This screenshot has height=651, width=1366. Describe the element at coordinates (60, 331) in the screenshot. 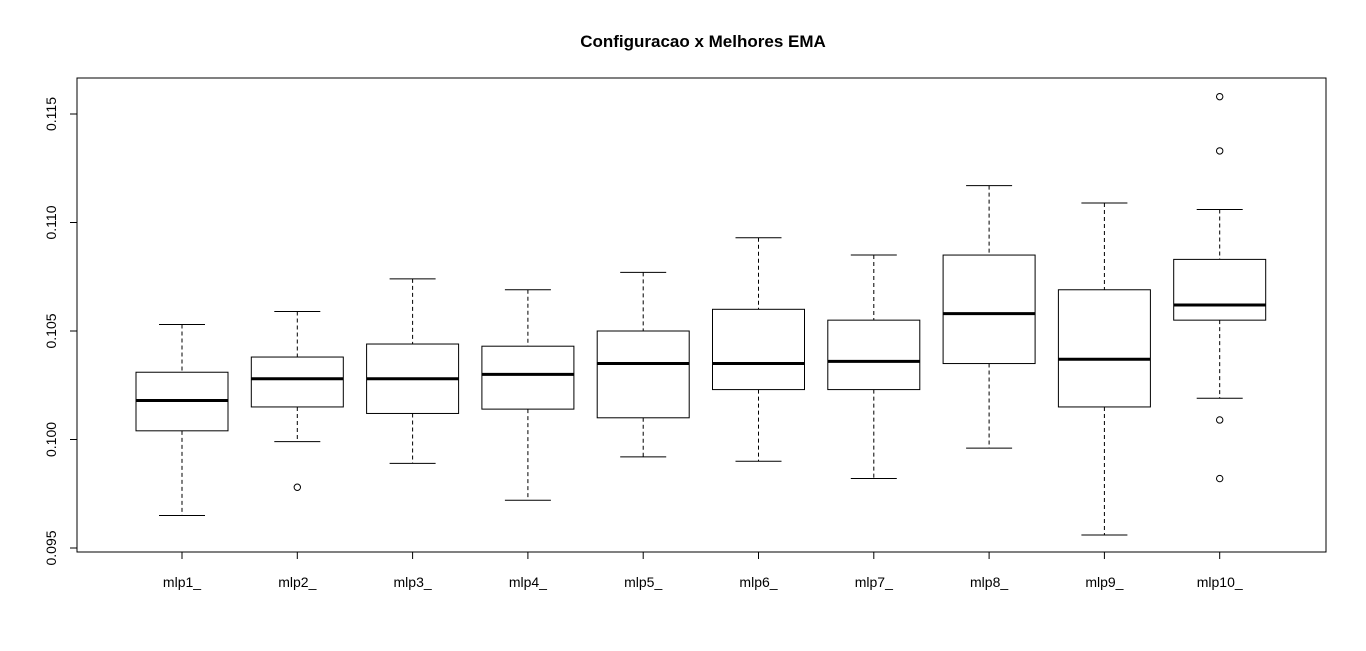

I see `y-axis: 0.095 0.100 0.105 0.110 0.115` at that location.